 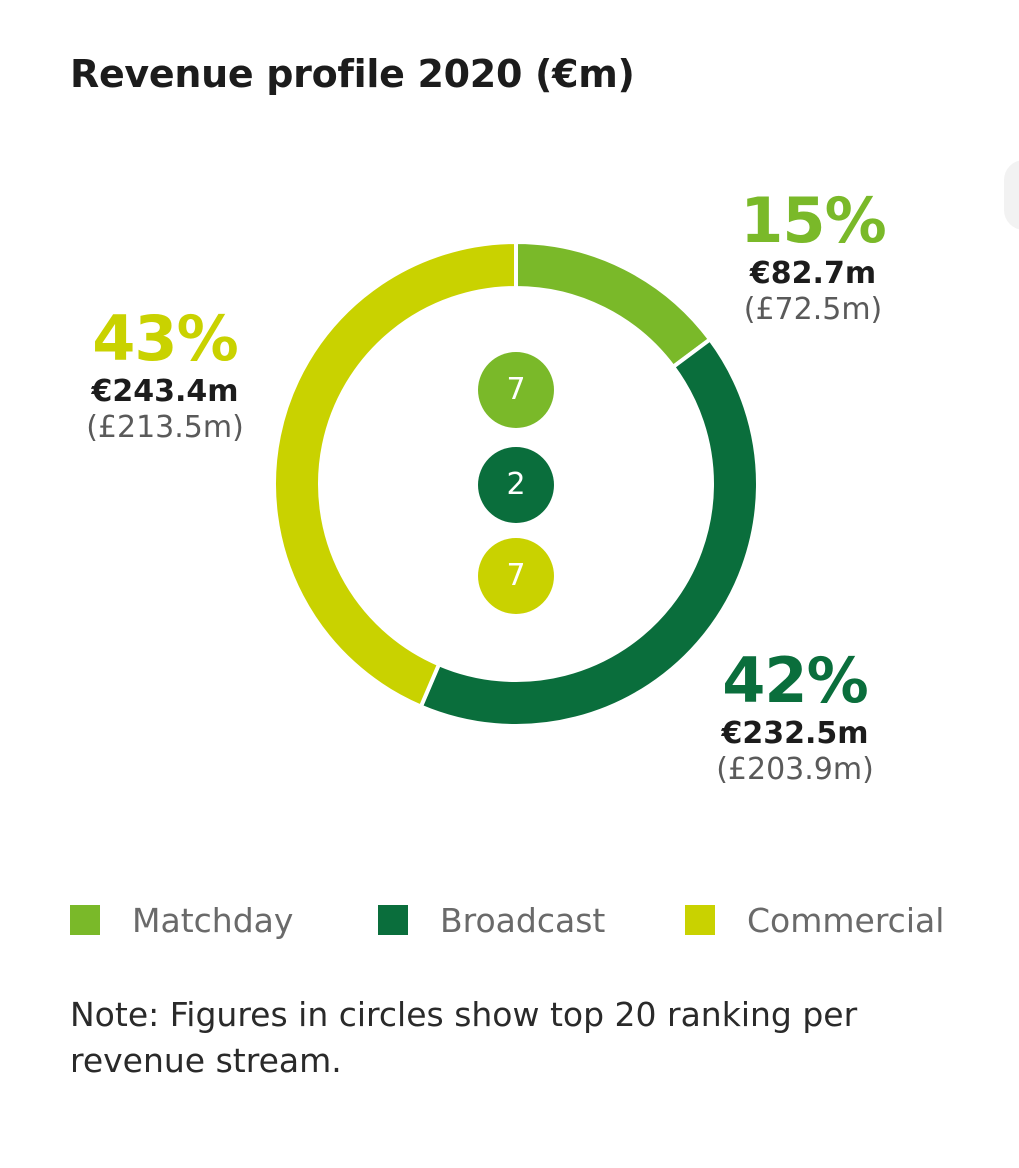 I want to click on donut-slice-commercial, so click(x=395, y=474).